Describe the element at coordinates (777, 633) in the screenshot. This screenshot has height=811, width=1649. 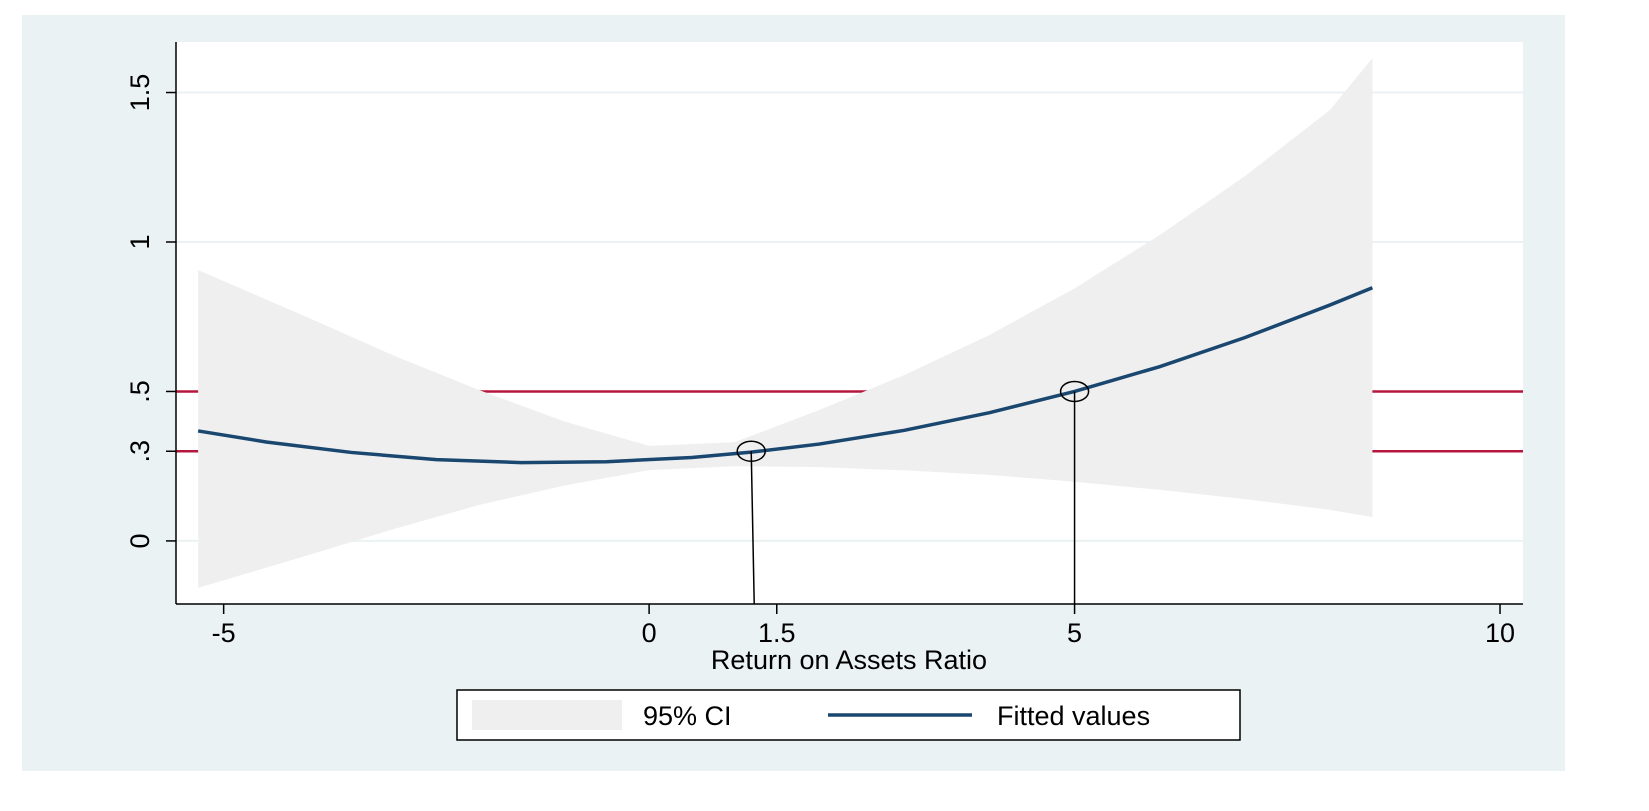
I see `x-tick-label: 1.5` at that location.